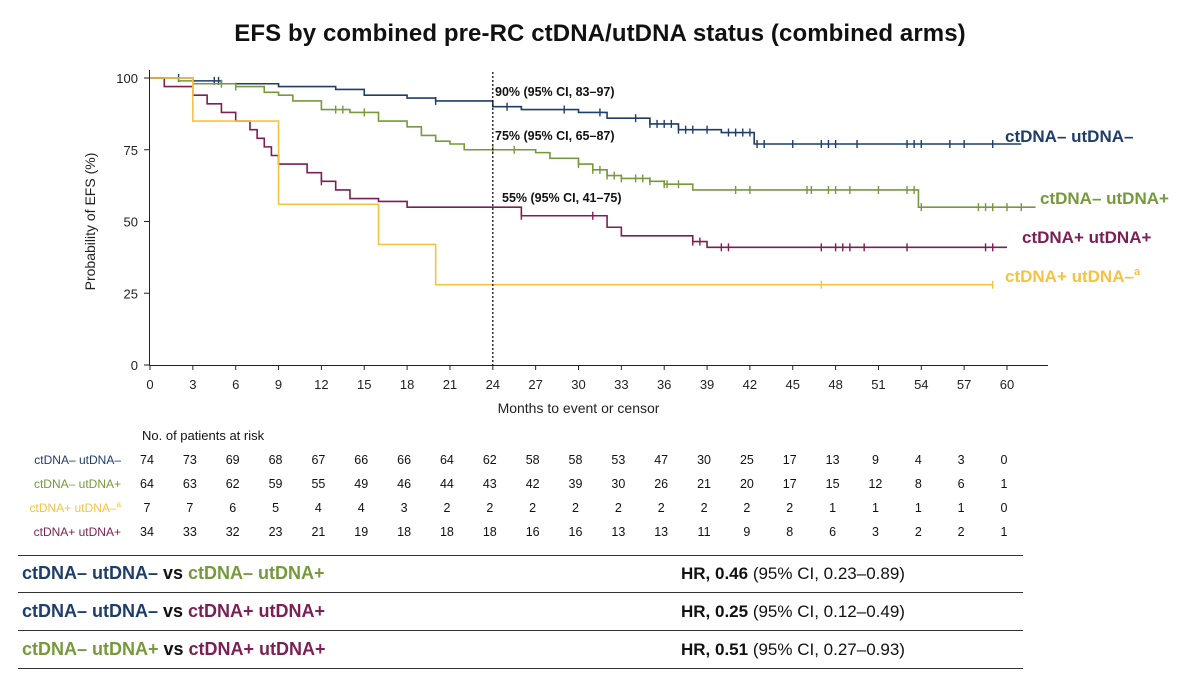  What do you see at coordinates (555, 136) in the screenshot?
I see `annotation-label: 75% (95% CI, 65–87)` at bounding box center [555, 136].